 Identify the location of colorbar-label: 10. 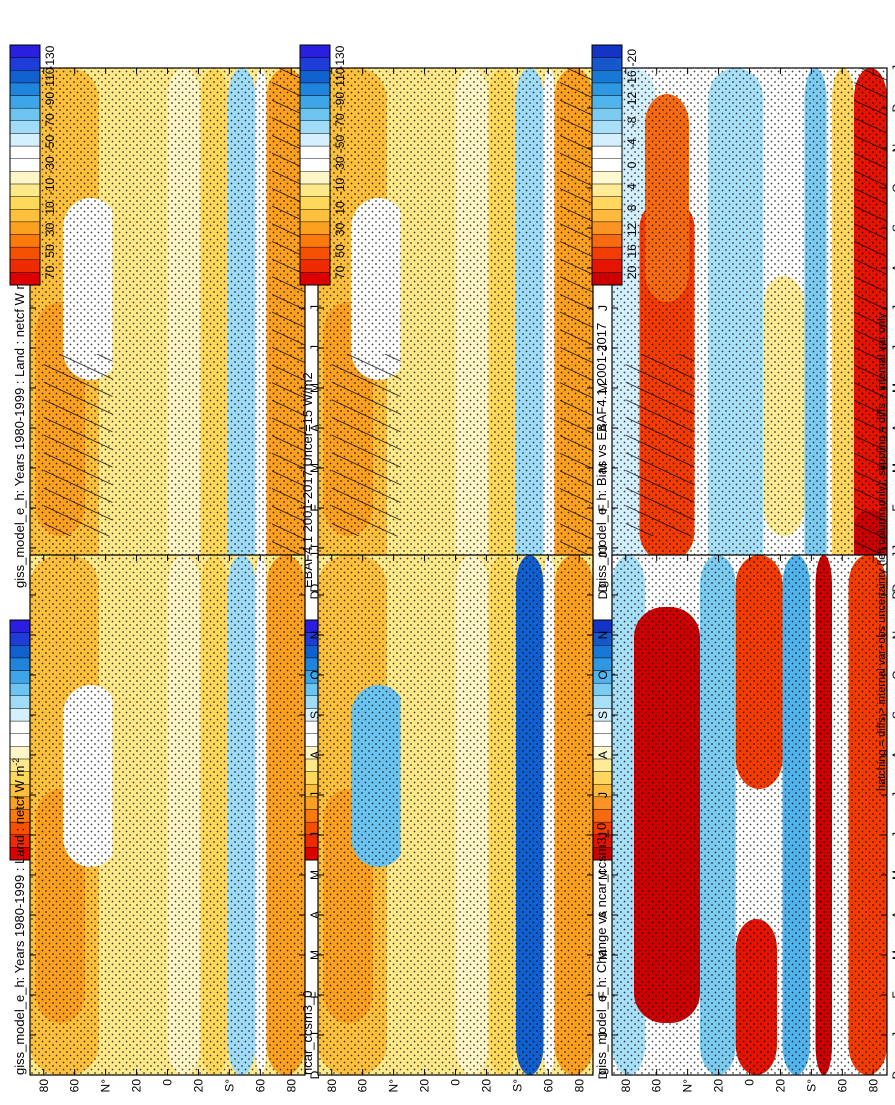
(50, 208).